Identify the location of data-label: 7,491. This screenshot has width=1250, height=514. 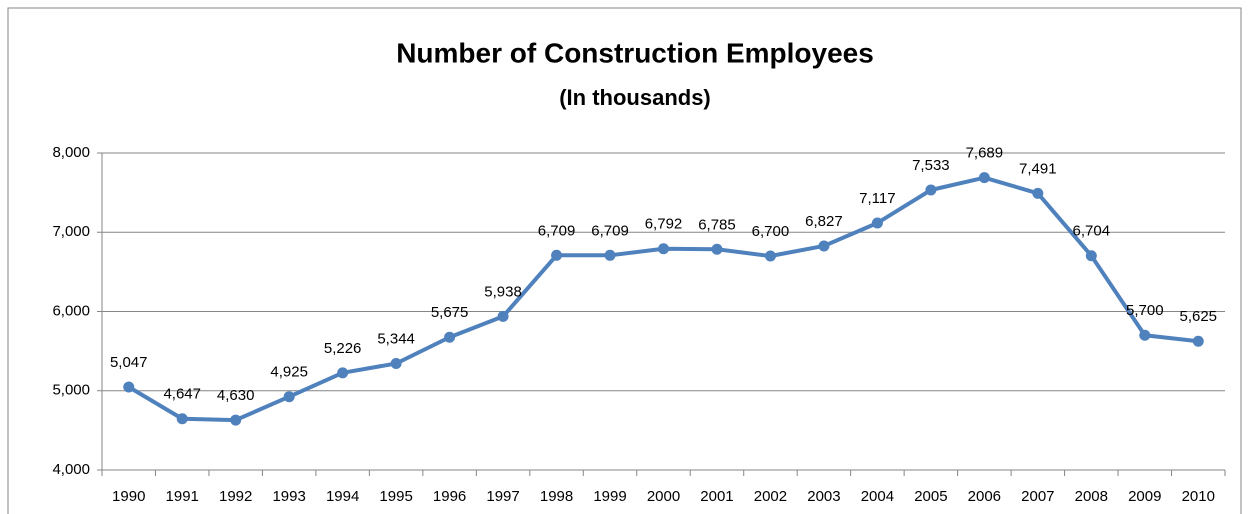
(1038, 168).